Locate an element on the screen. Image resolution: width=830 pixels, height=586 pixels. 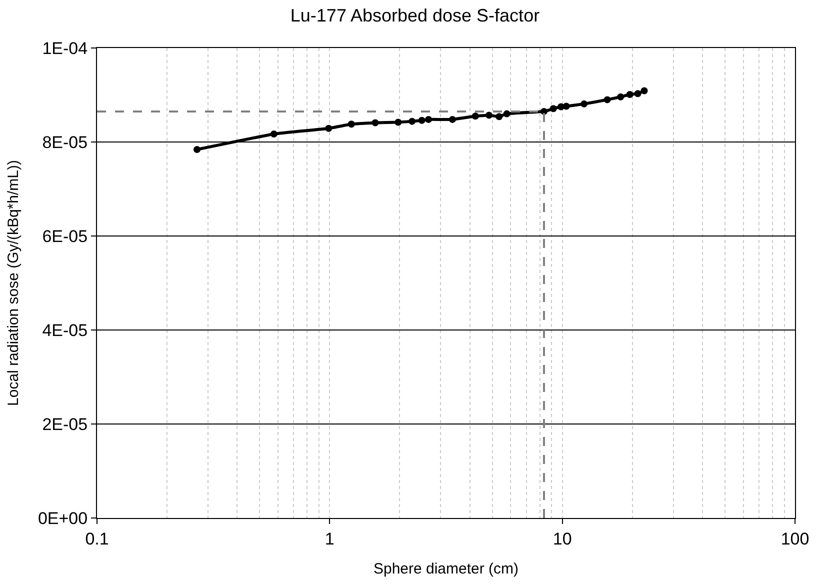
x-tick-label: 1 is located at coordinates (329, 538).